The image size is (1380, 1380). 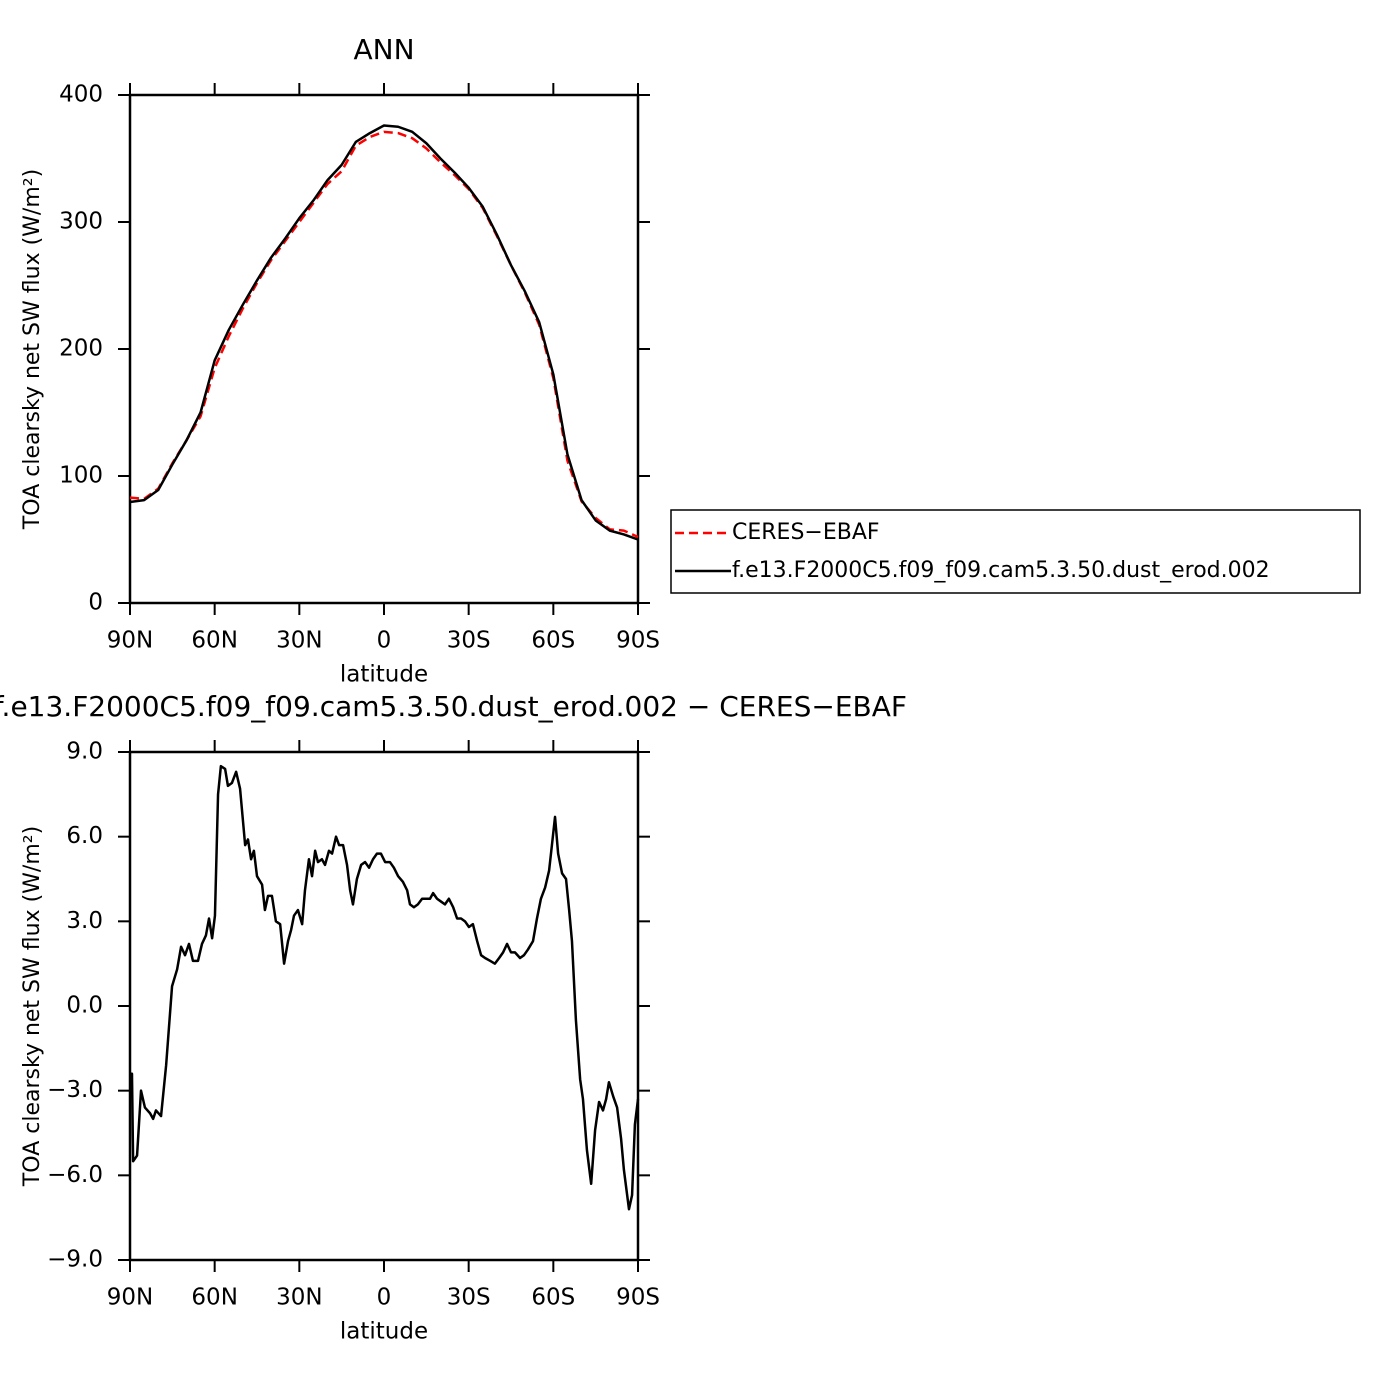 What do you see at coordinates (806, 532) in the screenshot?
I see `legend-label: CERES−EBAF` at bounding box center [806, 532].